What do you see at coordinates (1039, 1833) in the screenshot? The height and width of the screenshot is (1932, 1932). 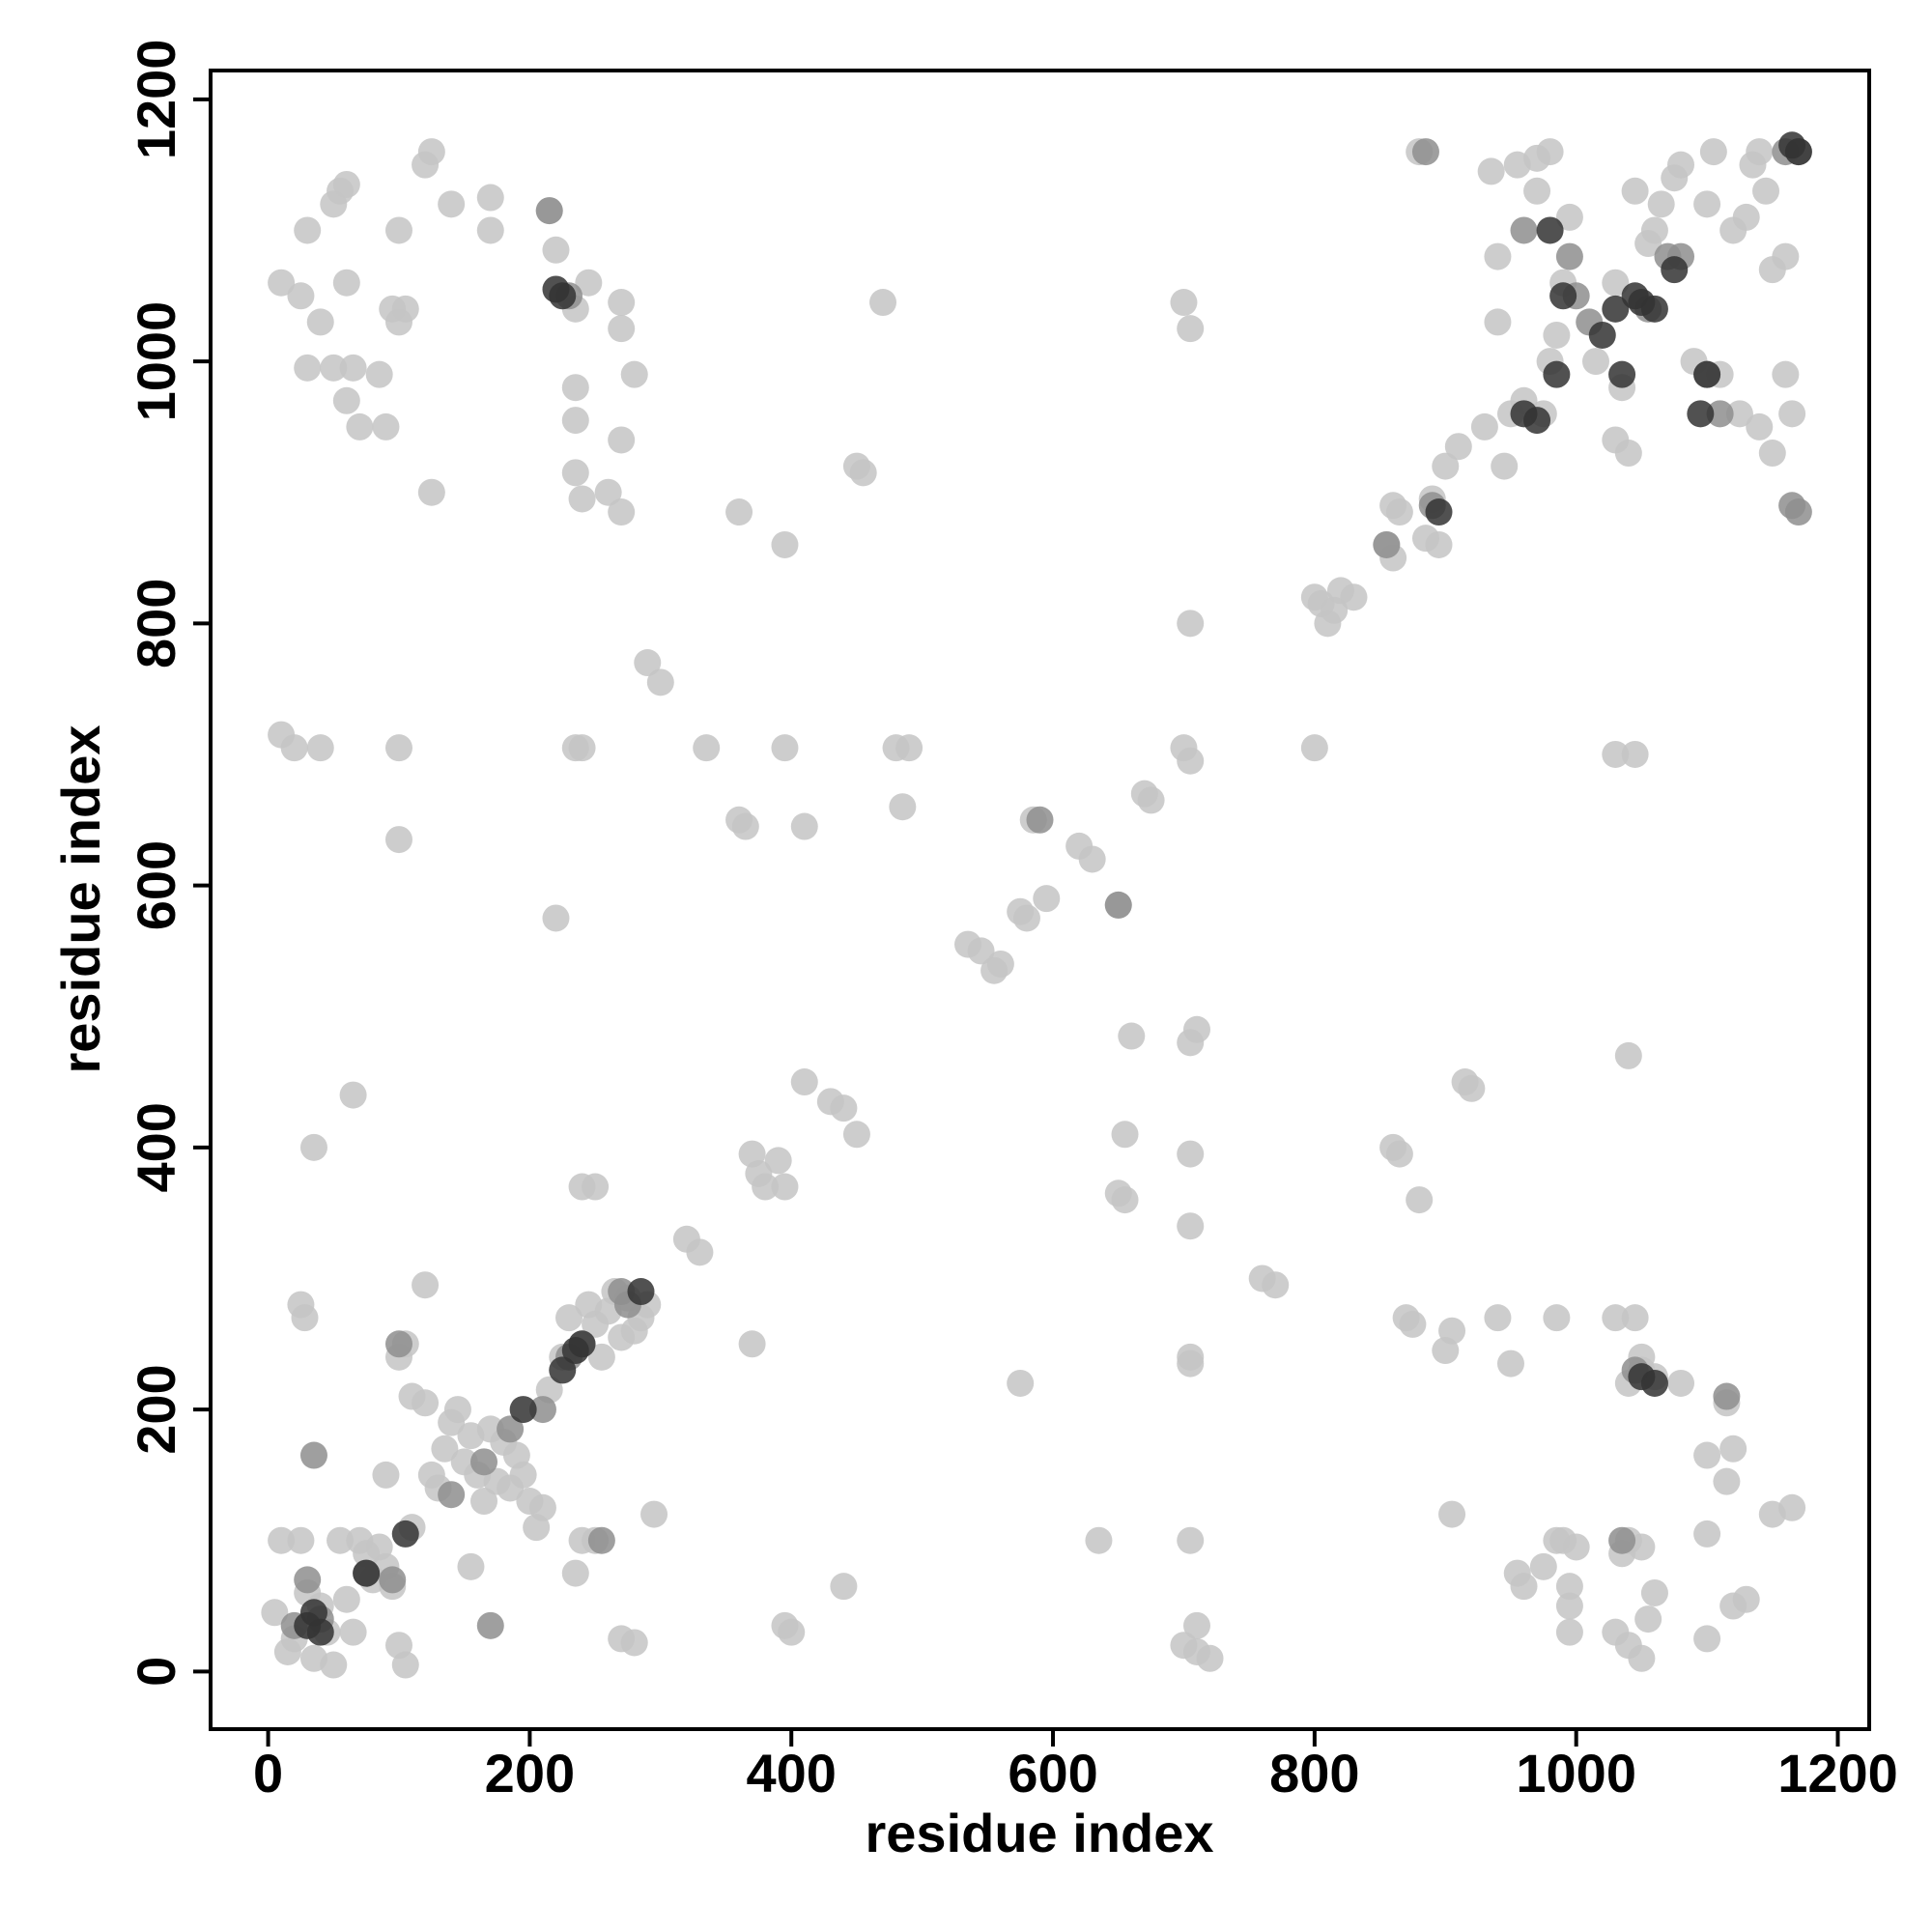 I see `x-axis-label: residue index` at bounding box center [1039, 1833].